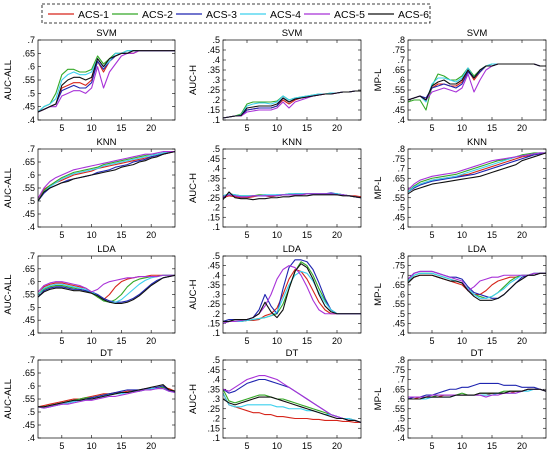 The width and height of the screenshot is (550, 453). What do you see at coordinates (285, 15) in the screenshot?
I see `legend-label: ACS-4` at bounding box center [285, 15].